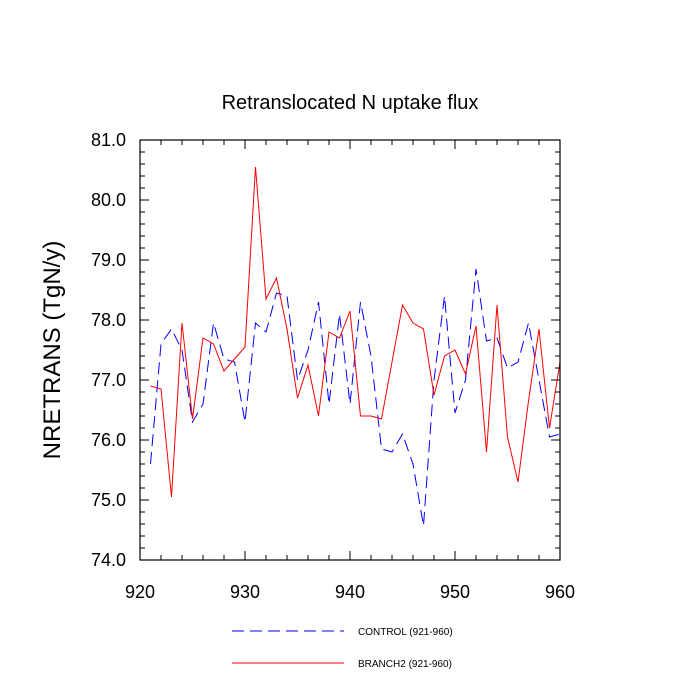 The height and width of the screenshot is (700, 700). I want to click on y-tick-label: 80.0, so click(108, 200).